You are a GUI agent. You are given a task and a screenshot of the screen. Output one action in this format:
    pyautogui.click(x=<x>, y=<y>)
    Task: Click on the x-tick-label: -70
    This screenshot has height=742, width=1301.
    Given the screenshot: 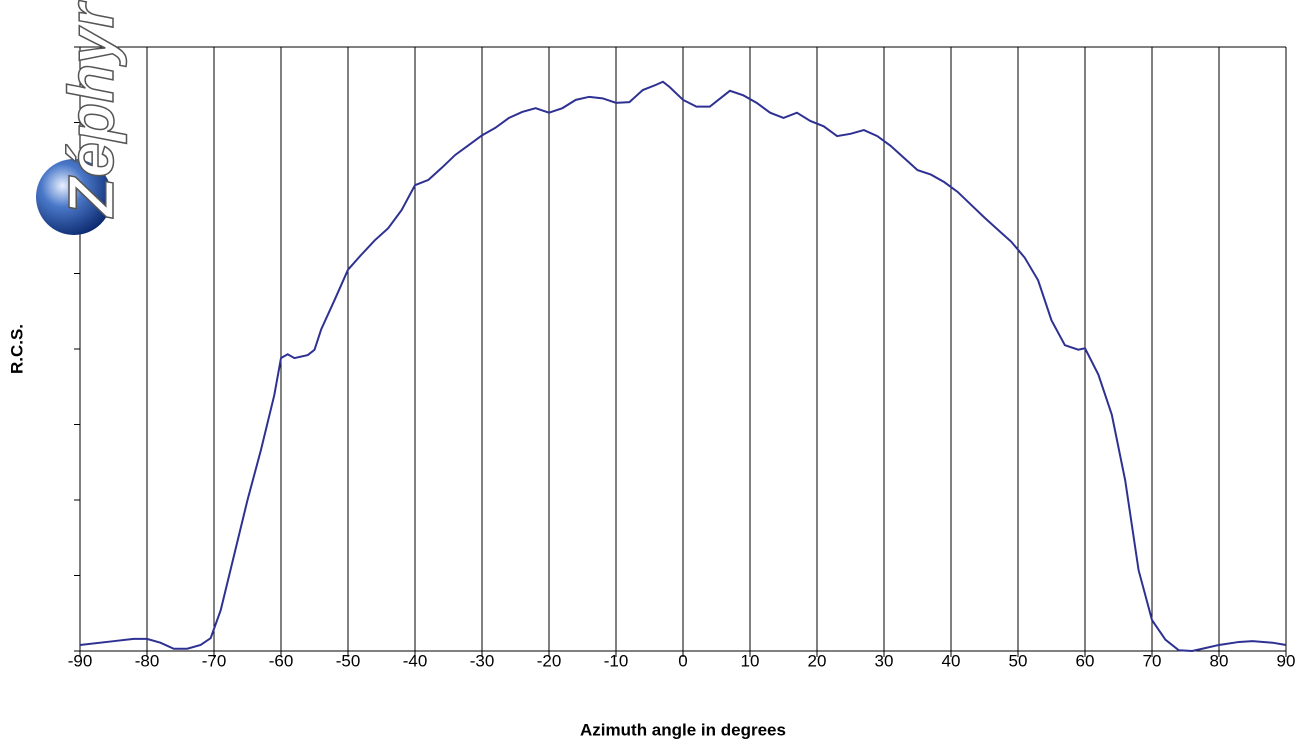 What is the action you would take?
    pyautogui.click(x=214, y=660)
    